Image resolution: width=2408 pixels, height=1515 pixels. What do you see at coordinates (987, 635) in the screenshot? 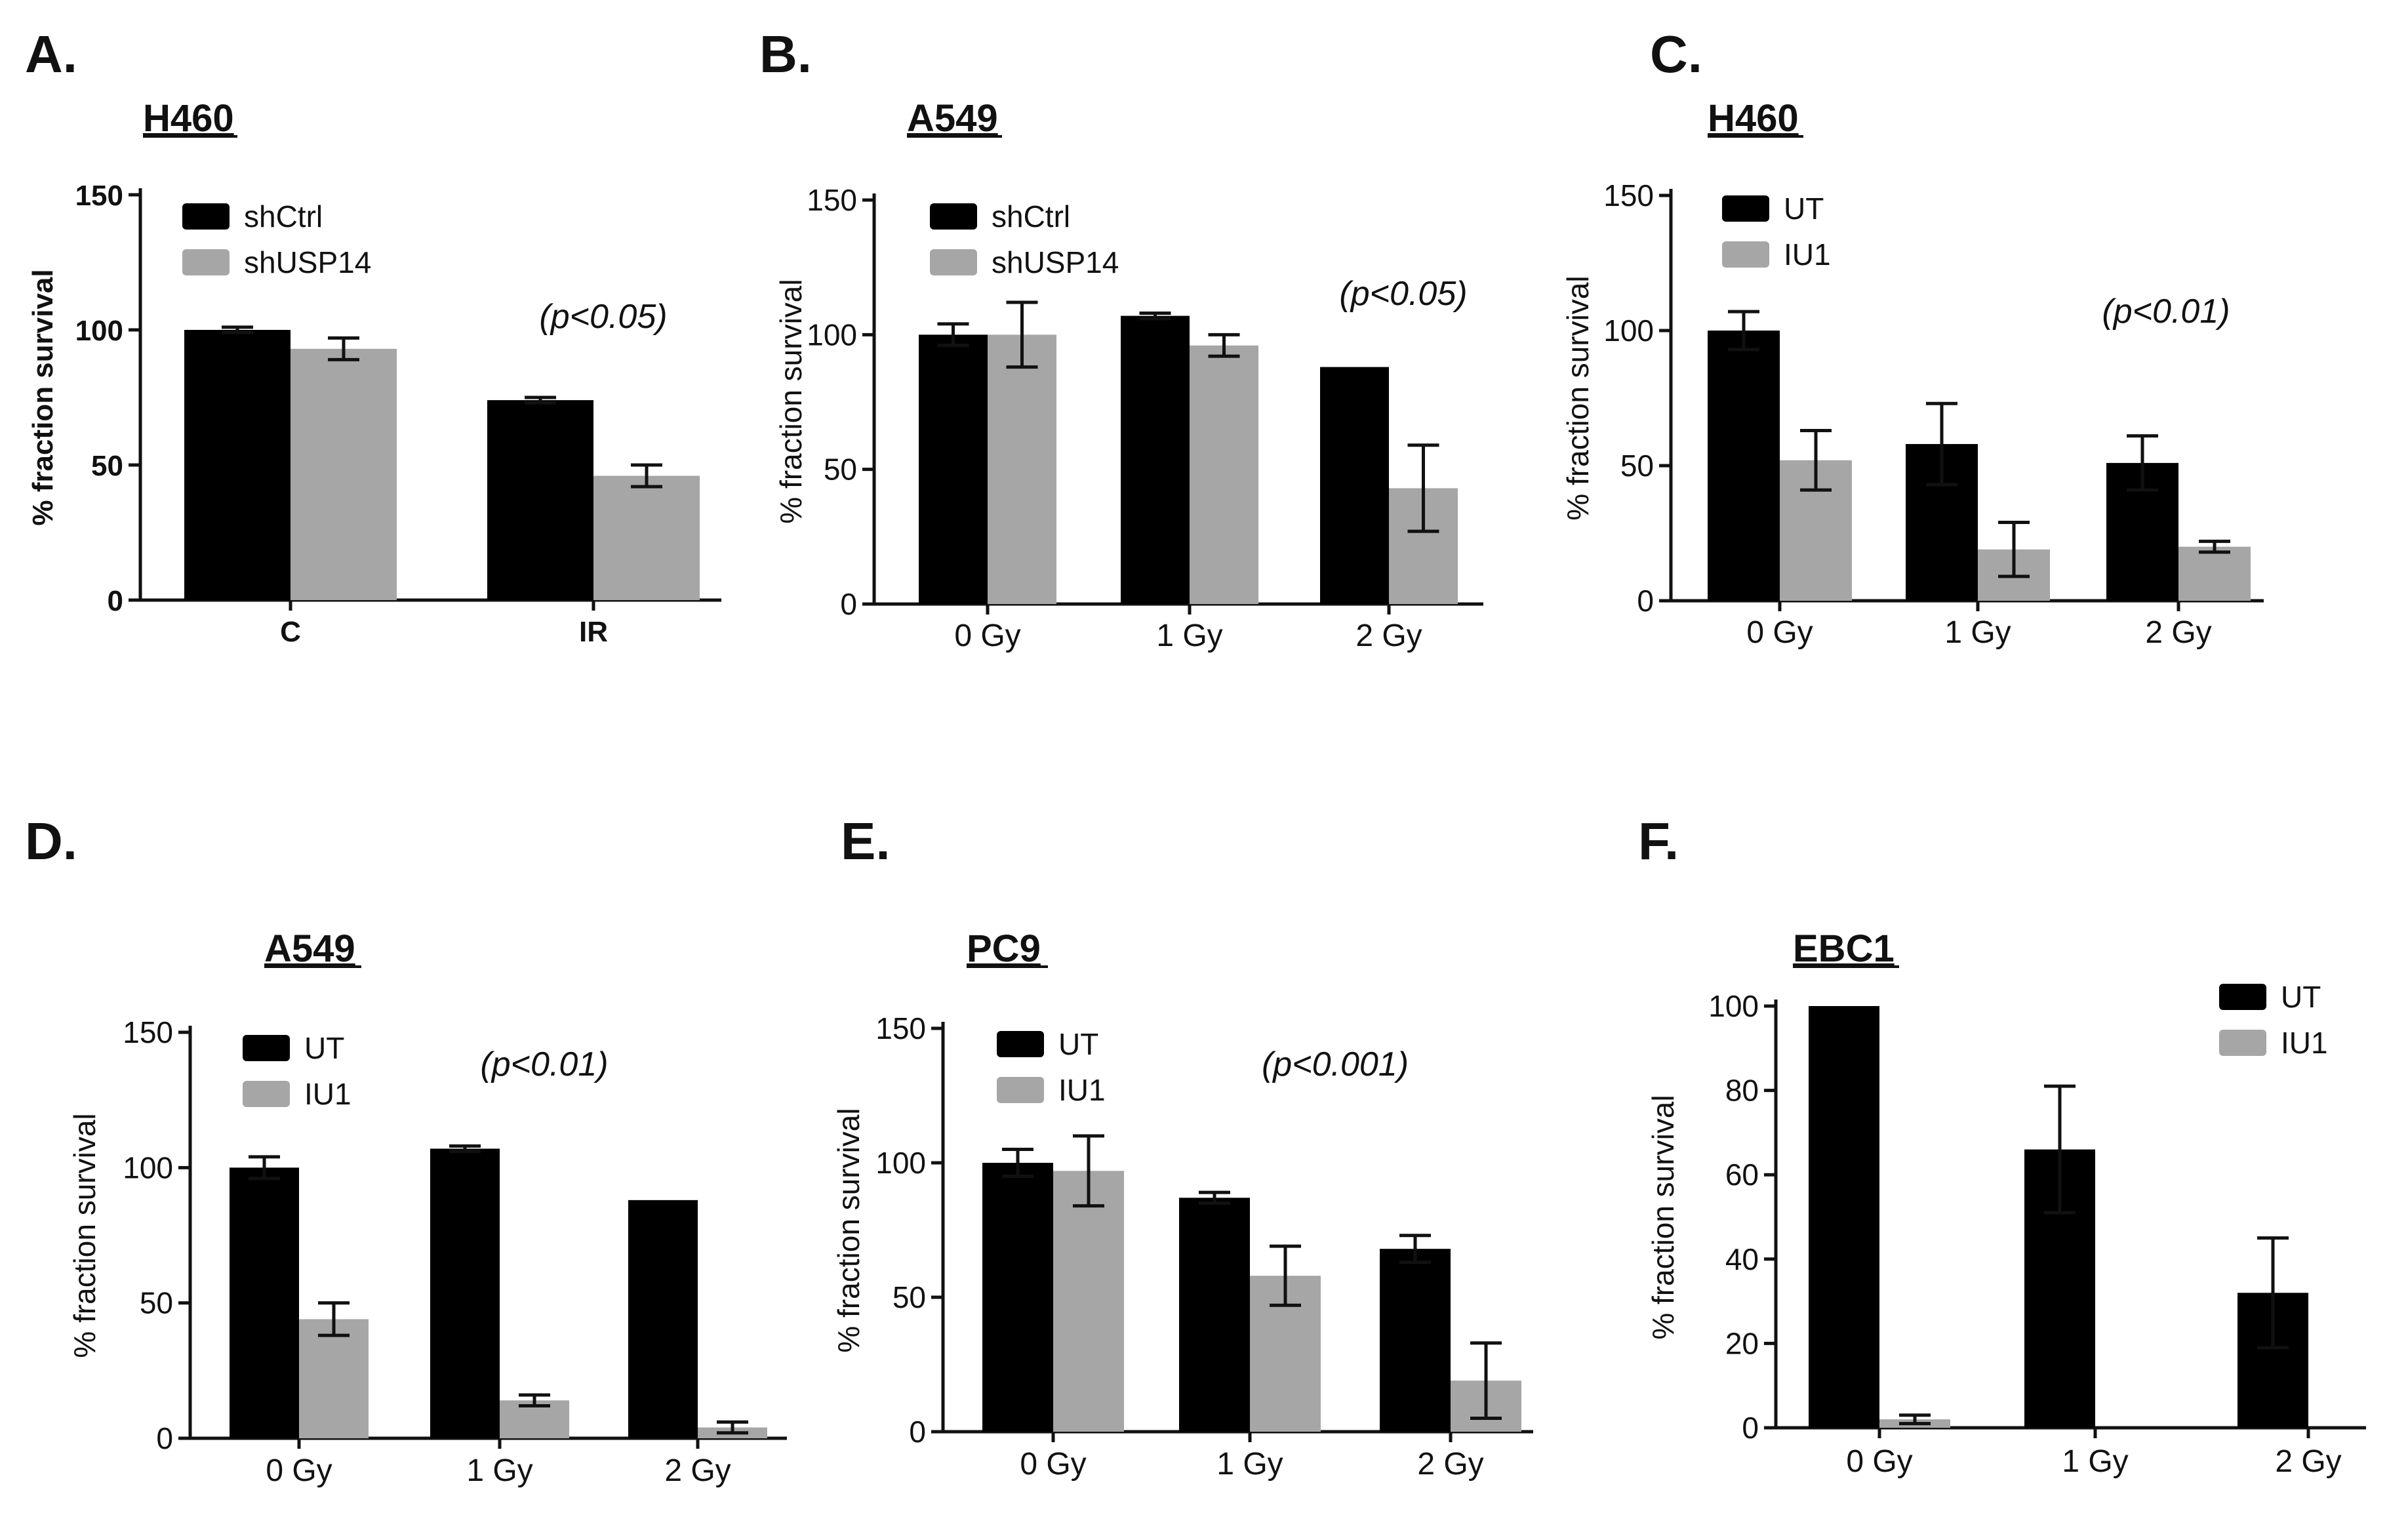
I see `x-tick-label: 0 Gy` at bounding box center [987, 635].